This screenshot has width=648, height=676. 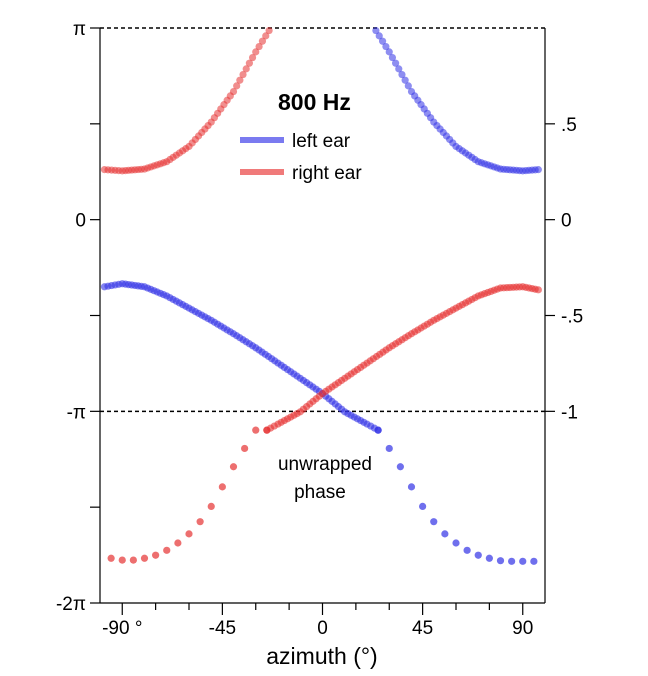 I want to click on chart-title: 800 Hz, so click(x=314, y=102).